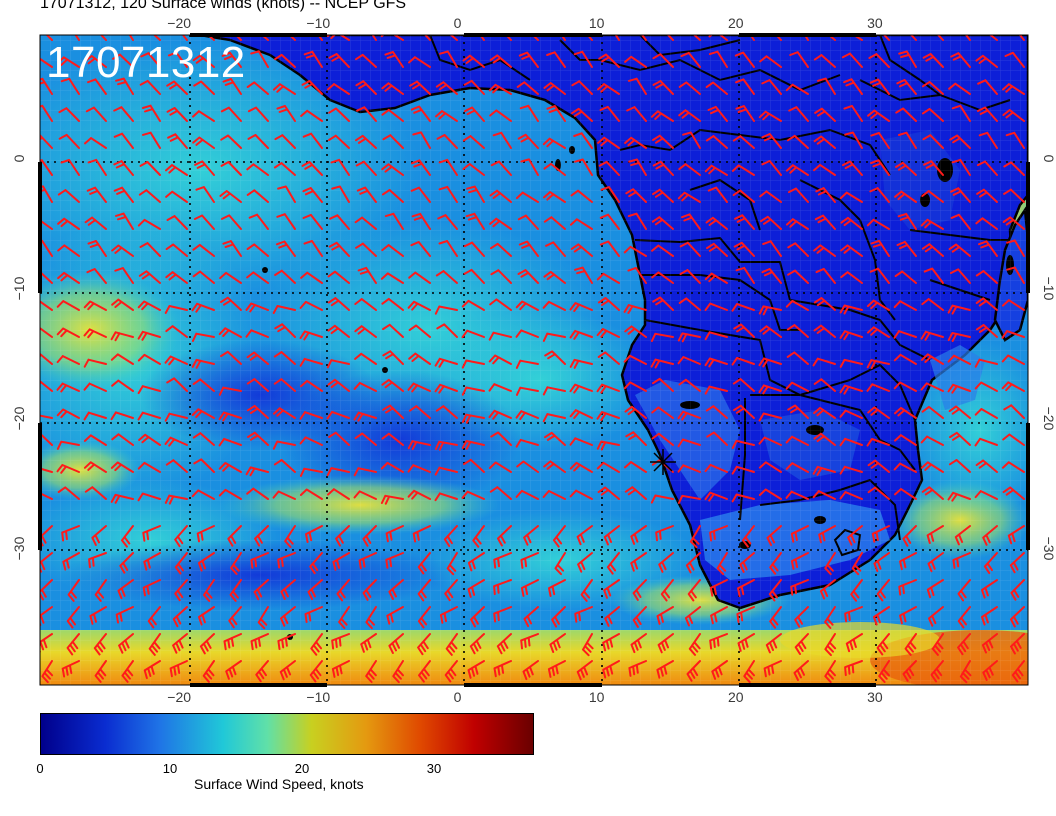 This screenshot has width=1056, height=816. What do you see at coordinates (146, 62) in the screenshot?
I see `date-stamp: 17071312` at bounding box center [146, 62].